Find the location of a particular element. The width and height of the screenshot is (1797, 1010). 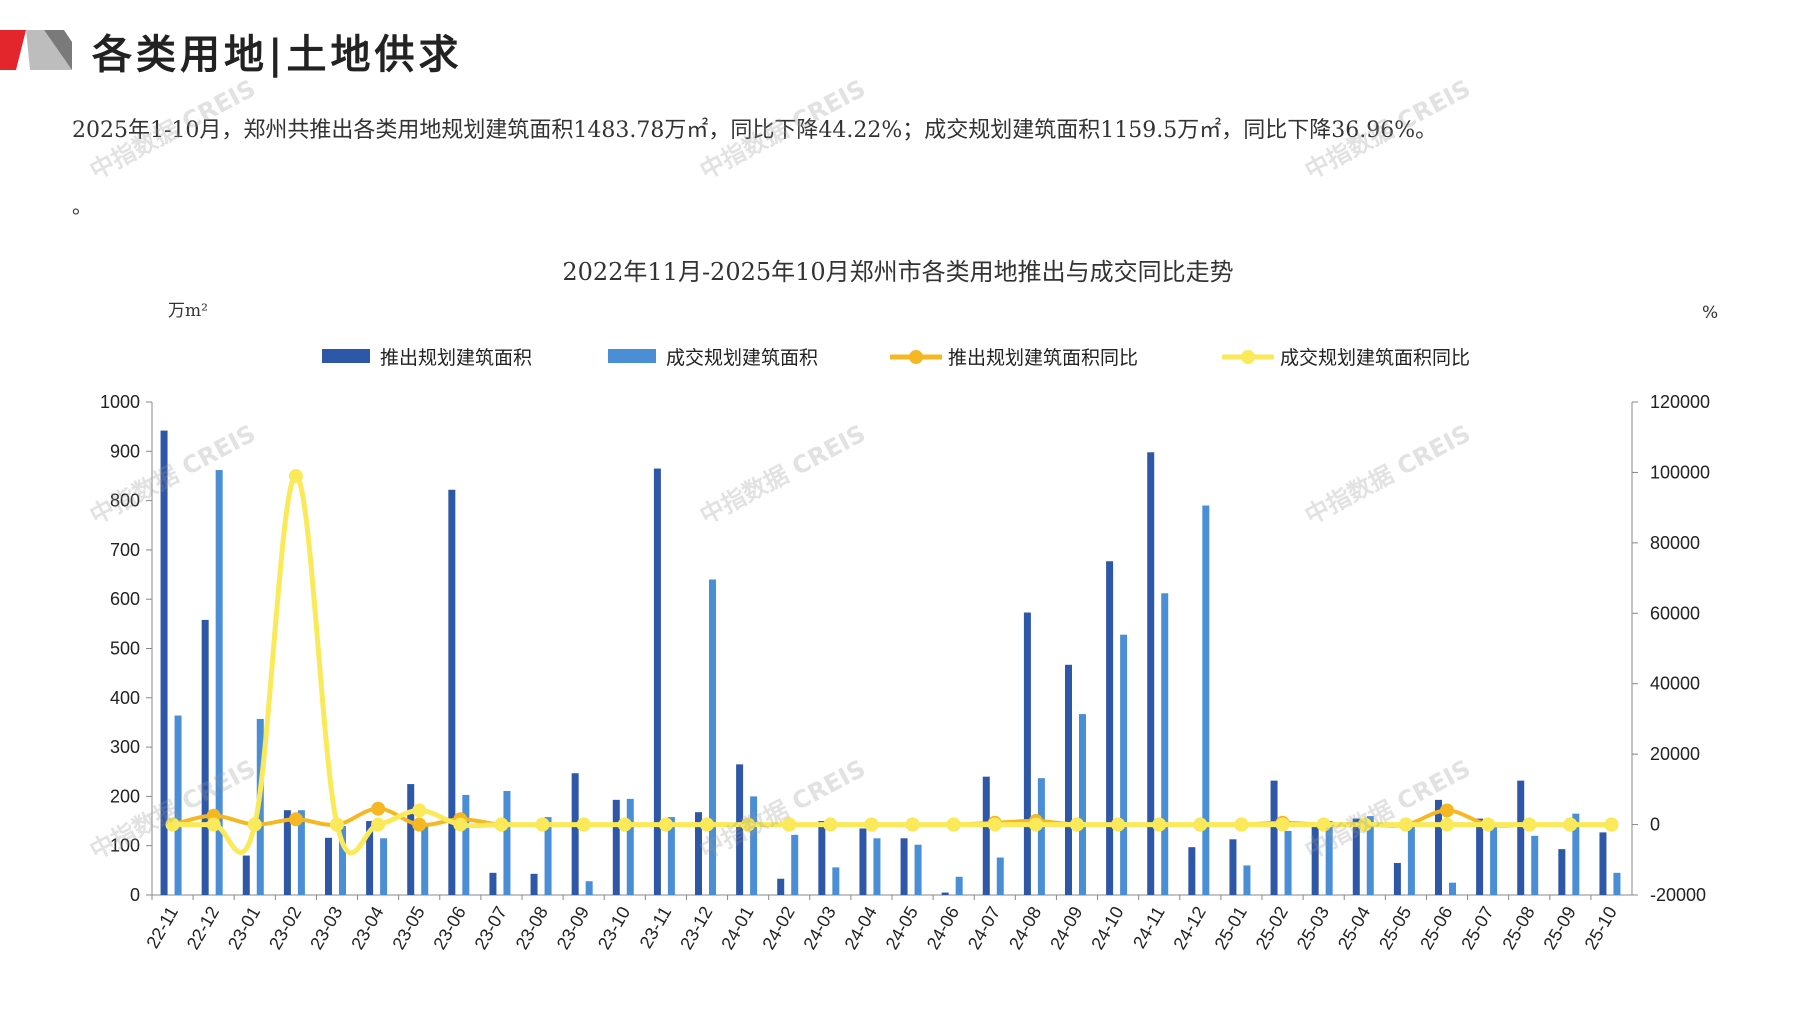

x-tick-label: 25-05 is located at coordinates (1395, 928).